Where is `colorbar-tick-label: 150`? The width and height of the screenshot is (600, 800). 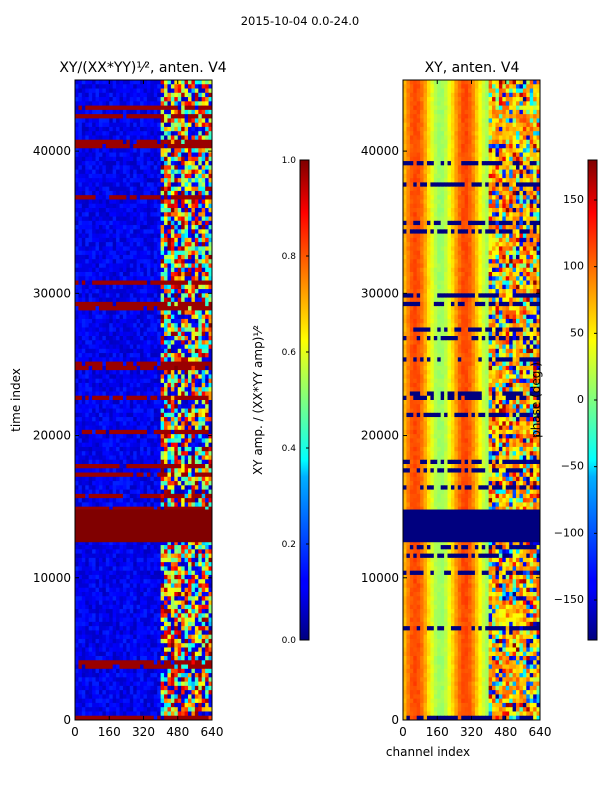 colorbar-tick-label: 150 is located at coordinates (573, 199).